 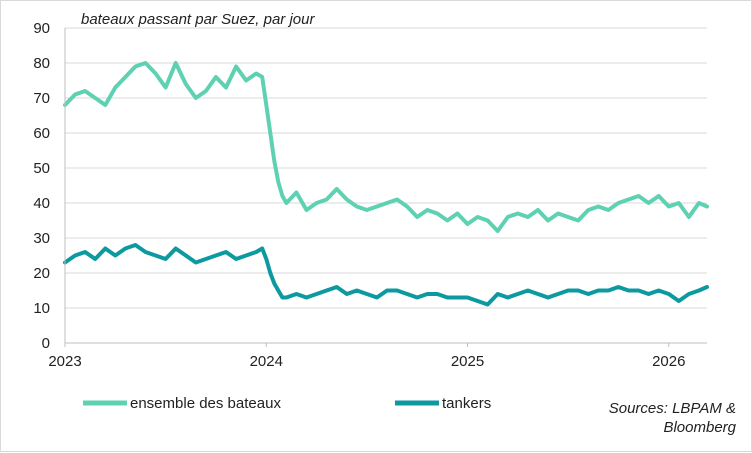 What do you see at coordinates (699, 427) in the screenshot?
I see `source-line-2: Bloomberg` at bounding box center [699, 427].